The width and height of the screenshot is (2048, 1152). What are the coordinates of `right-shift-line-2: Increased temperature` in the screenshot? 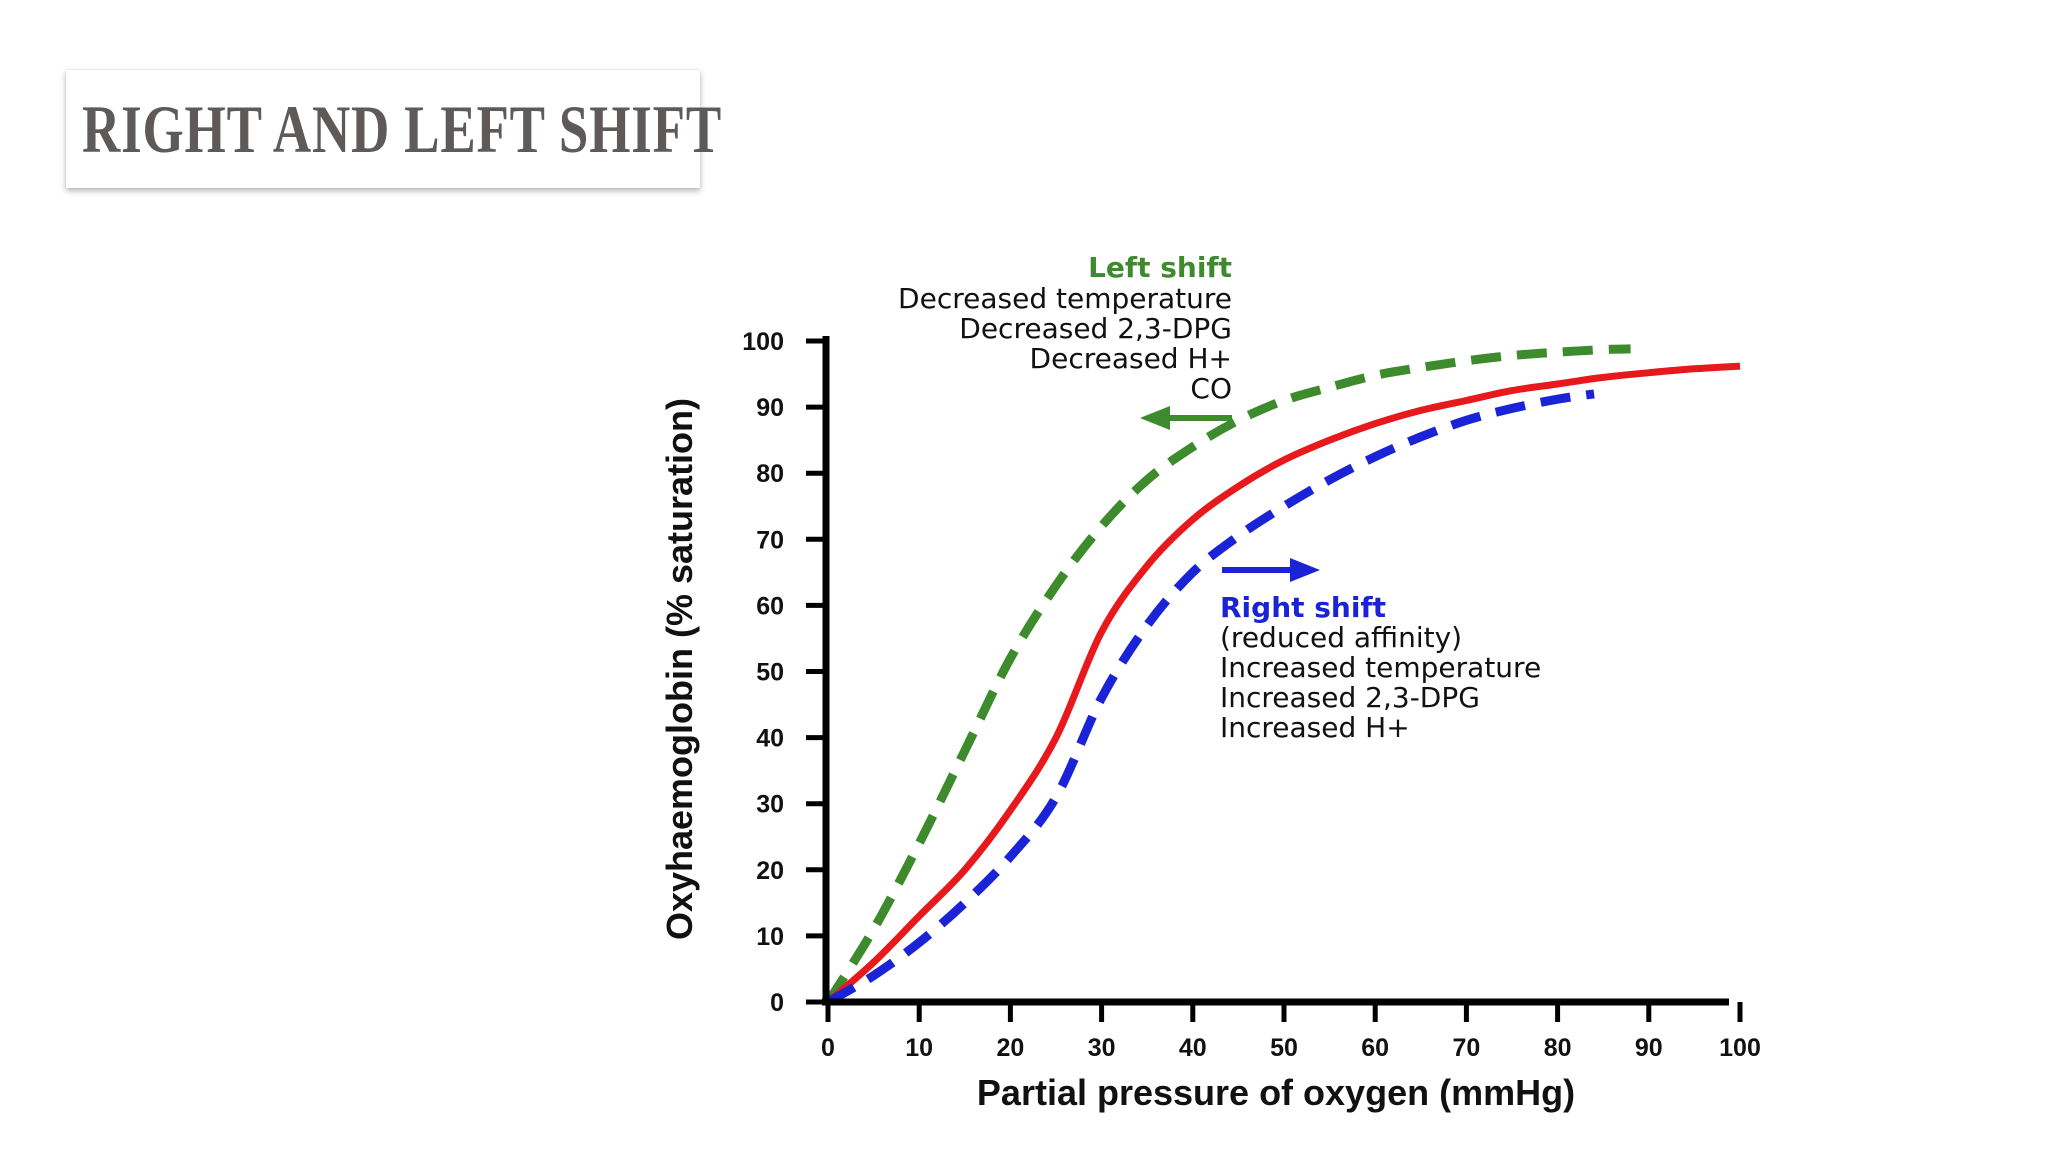 It's located at (1380, 667).